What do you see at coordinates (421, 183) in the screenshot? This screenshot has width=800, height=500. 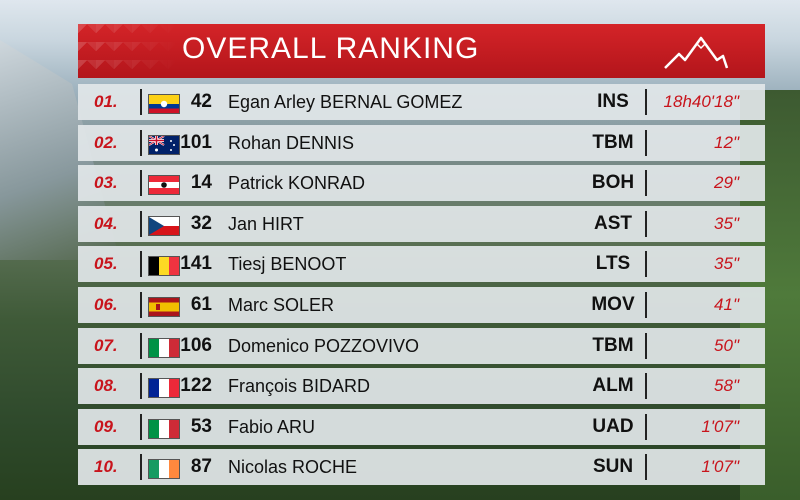 I see `ranking-row: 03. 14 Patrick KONRAD BOH 29"` at bounding box center [421, 183].